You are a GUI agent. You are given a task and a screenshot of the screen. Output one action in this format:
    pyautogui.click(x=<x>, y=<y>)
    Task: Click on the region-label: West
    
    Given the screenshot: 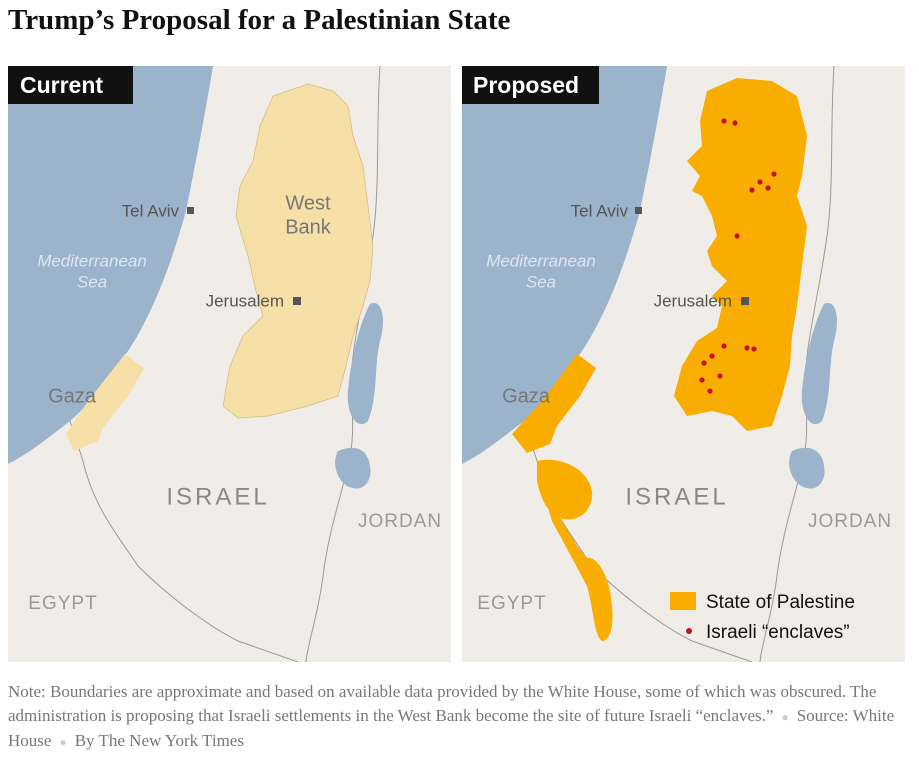 What is the action you would take?
    pyautogui.click(x=308, y=203)
    